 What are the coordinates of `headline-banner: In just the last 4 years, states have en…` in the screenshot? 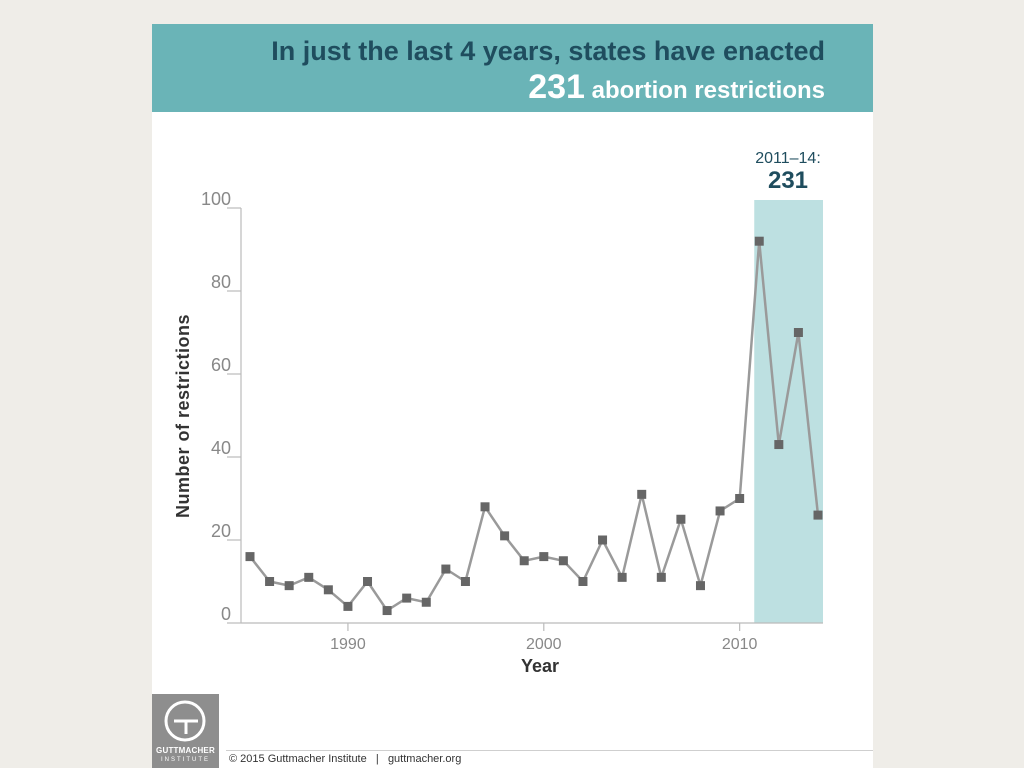 It's located at (512, 68).